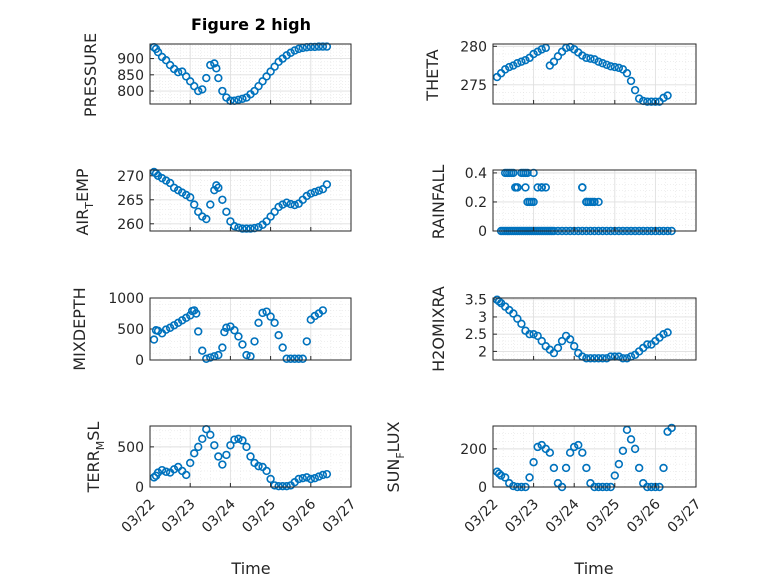 The height and width of the screenshot is (583, 778). What do you see at coordinates (476, 335) in the screenshot?
I see `y-tick-label: 2.5` at bounding box center [476, 335].